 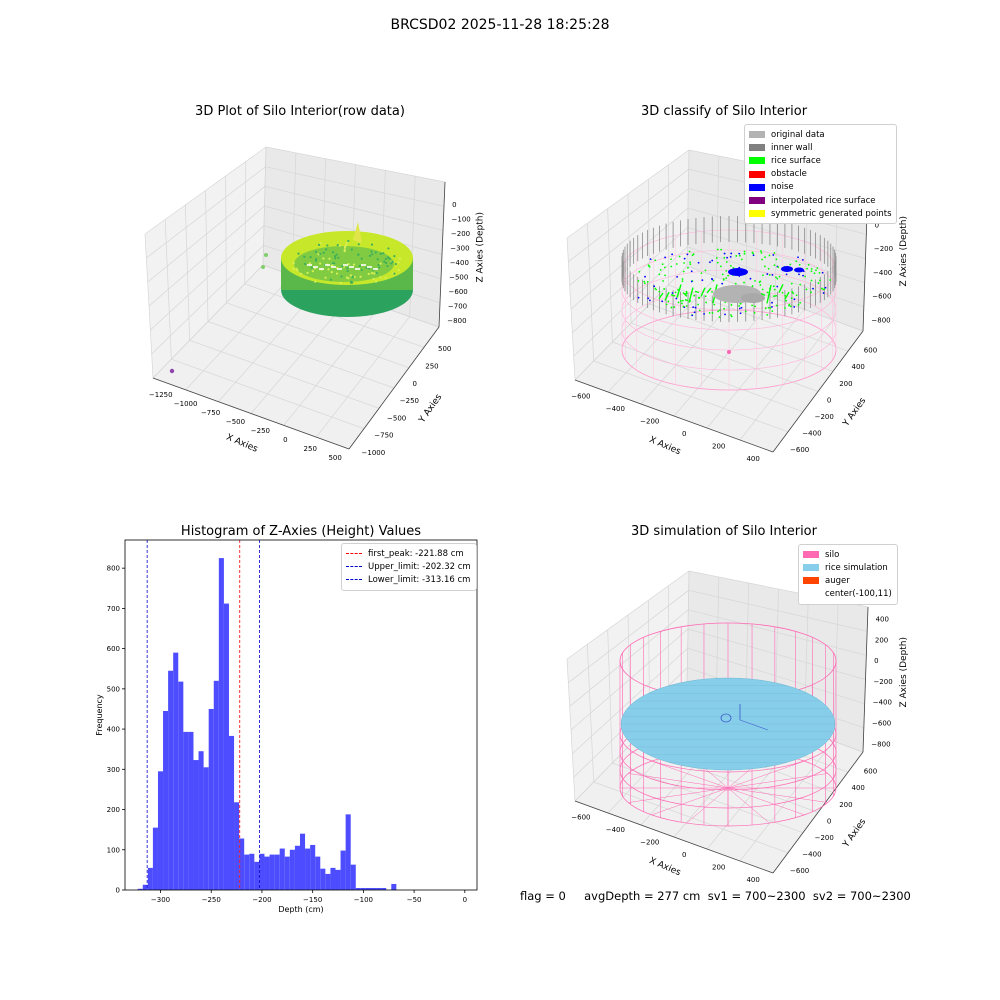 What do you see at coordinates (416, 553) in the screenshot?
I see `legend-label: first_peak: -221.88 cm` at bounding box center [416, 553].